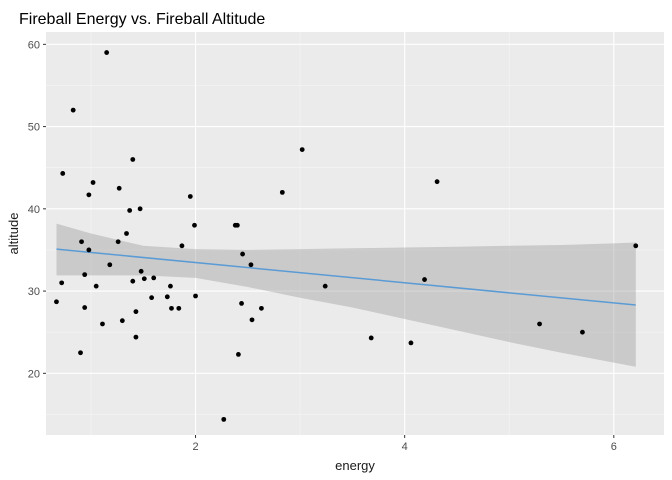 The height and width of the screenshot is (480, 672). Describe the element at coordinates (34, 292) in the screenshot. I see `y-tick-label: 30` at that location.